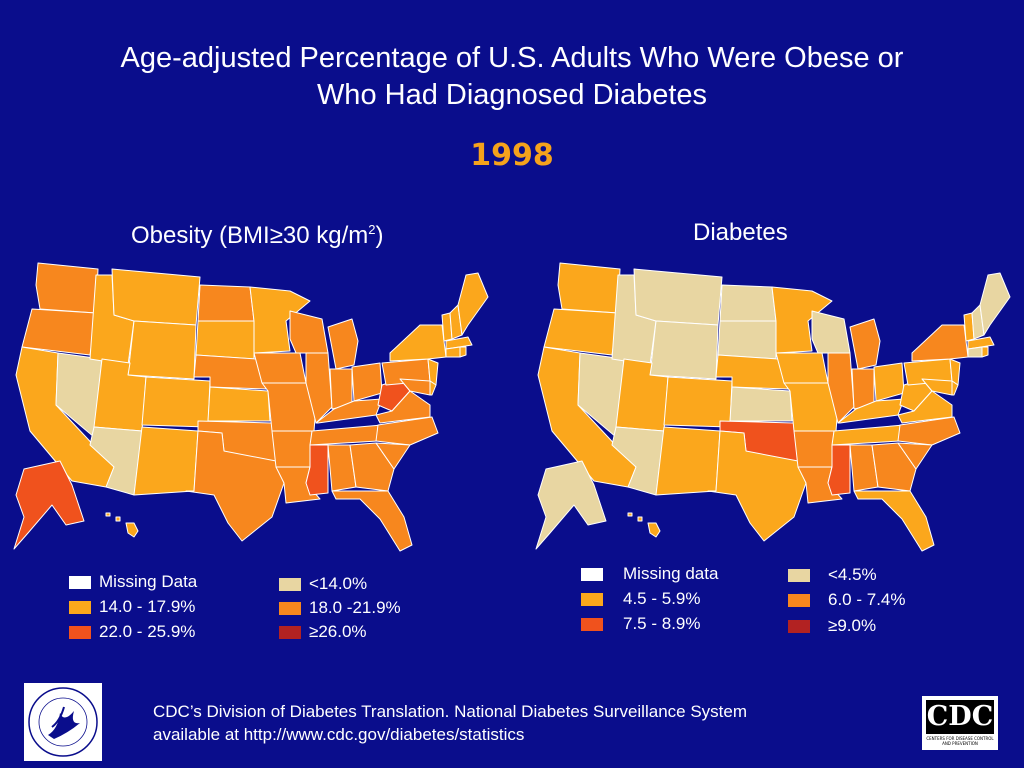 This screenshot has width=1024, height=768. I want to click on legend-label: 7.5 - 8.9%, so click(662, 623).